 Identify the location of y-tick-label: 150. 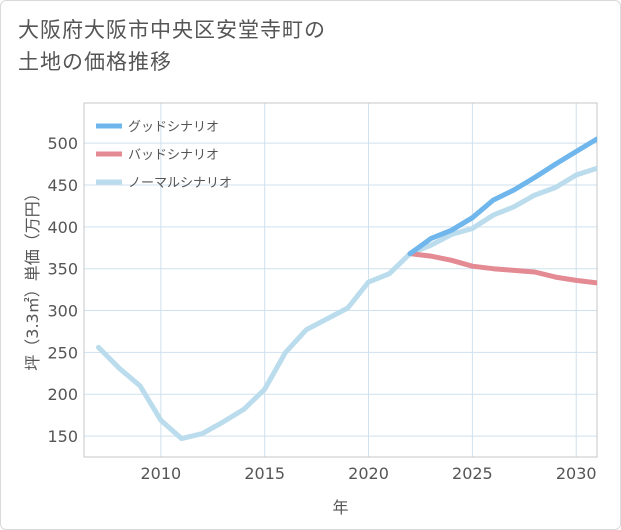
(62, 436).